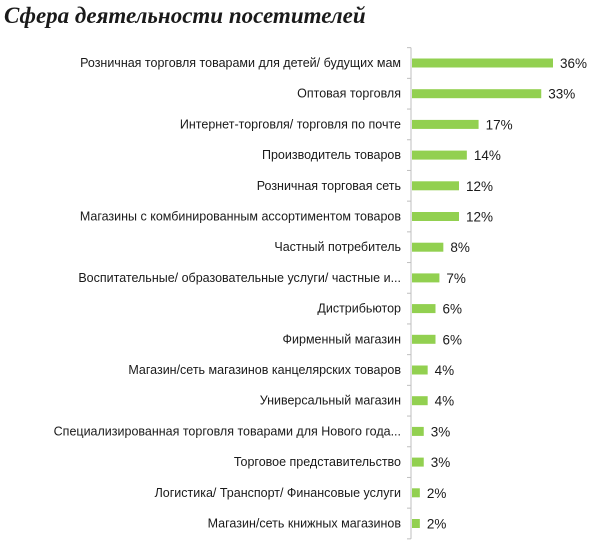  What do you see at coordinates (290, 124) in the screenshot?
I see `category-label: Интернет-торговля/ торговля по почте` at bounding box center [290, 124].